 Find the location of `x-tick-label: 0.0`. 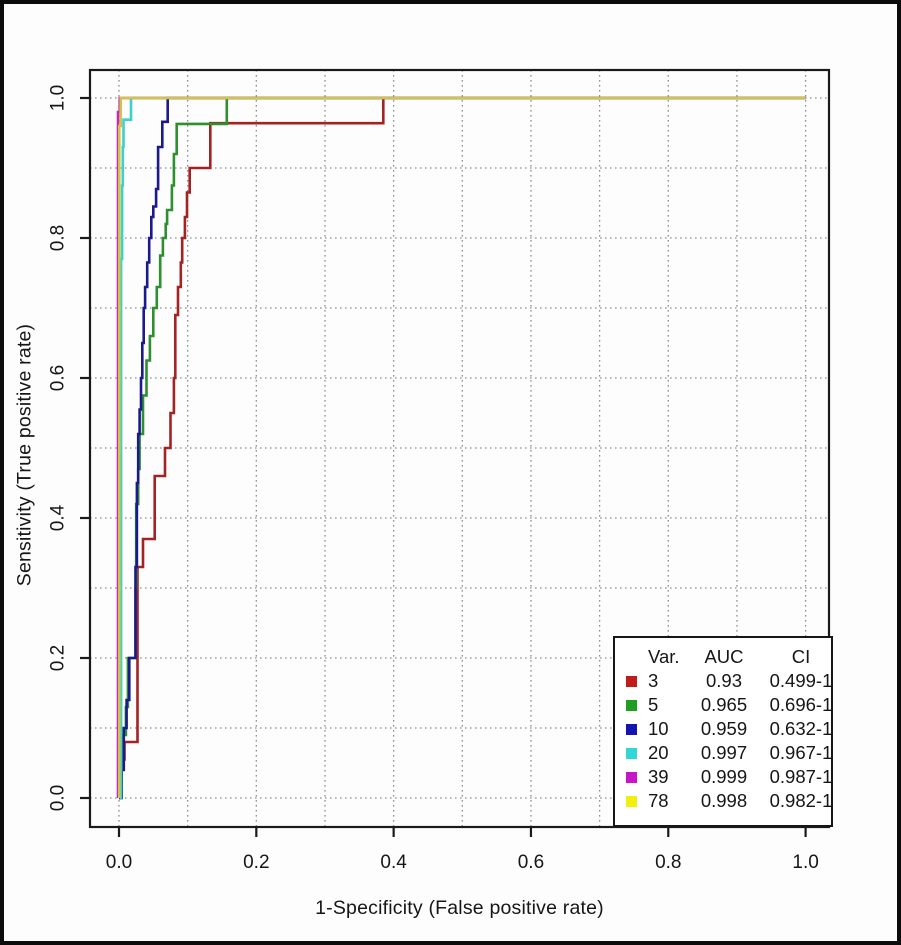

x-tick-label: 0.0 is located at coordinates (119, 862).